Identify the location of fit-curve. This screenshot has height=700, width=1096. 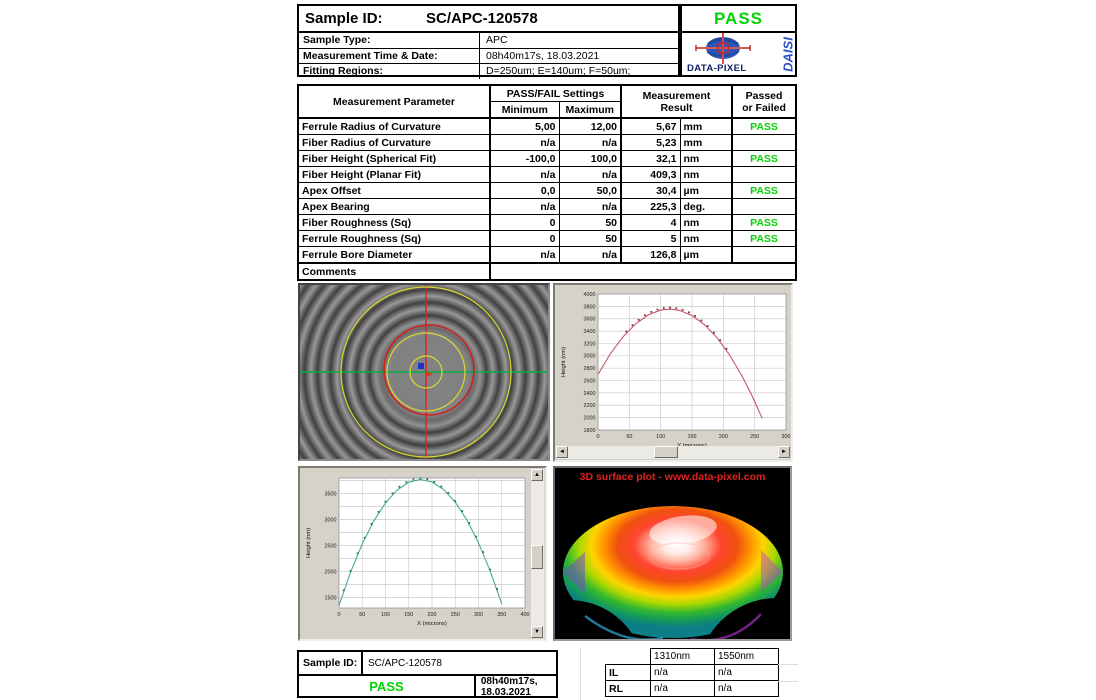
(680, 363).